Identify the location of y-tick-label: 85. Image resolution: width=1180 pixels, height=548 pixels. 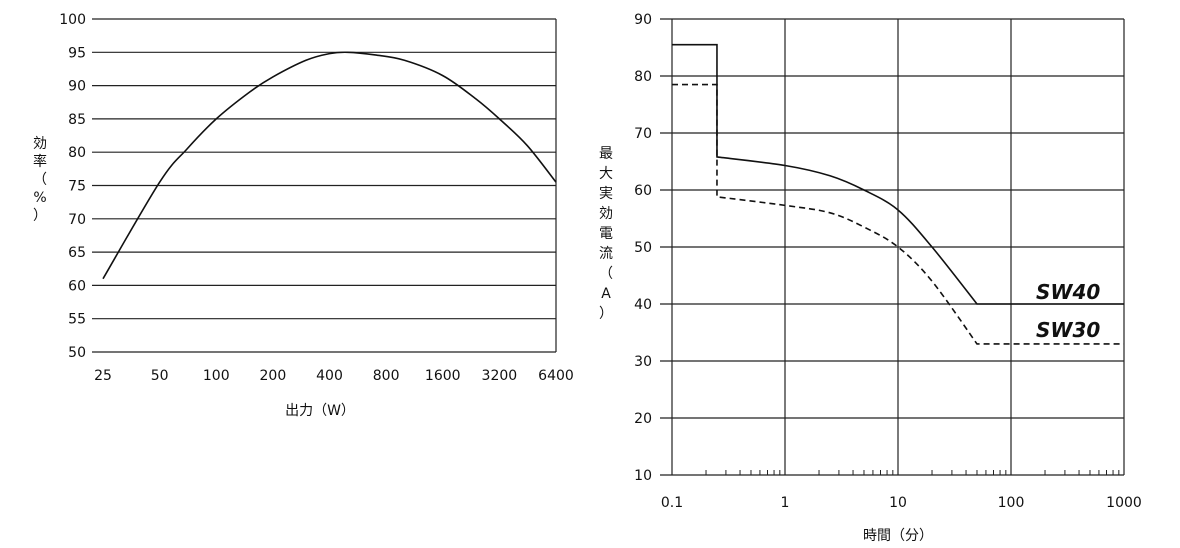
(77, 120).